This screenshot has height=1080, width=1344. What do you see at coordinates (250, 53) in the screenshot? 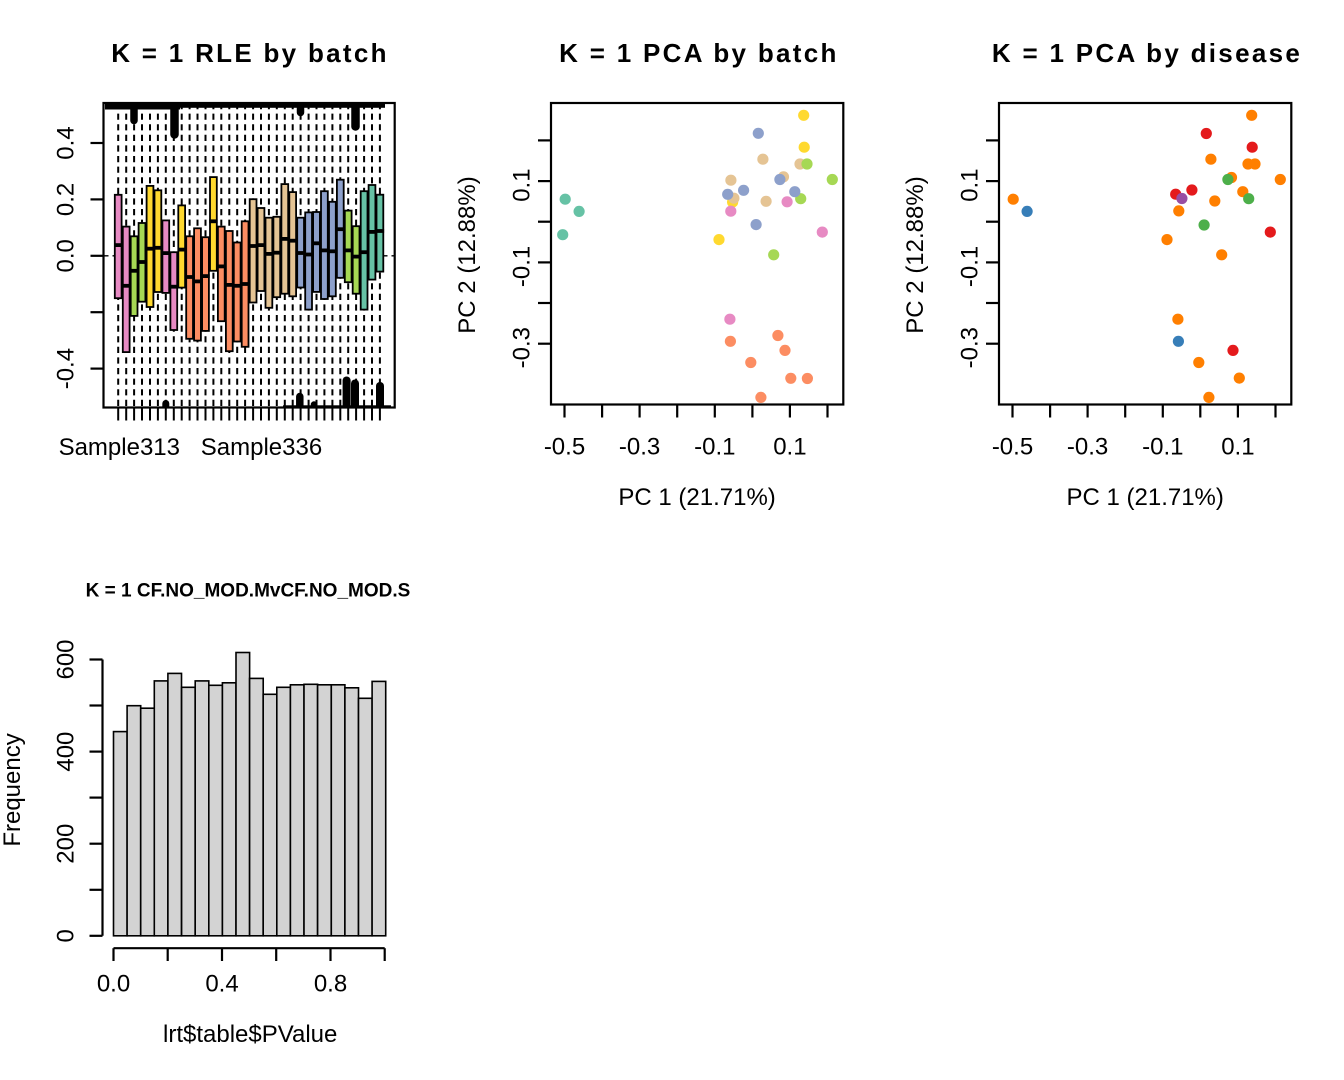
I see `svg-text: K = 1 RLE by batch` at bounding box center [250, 53].